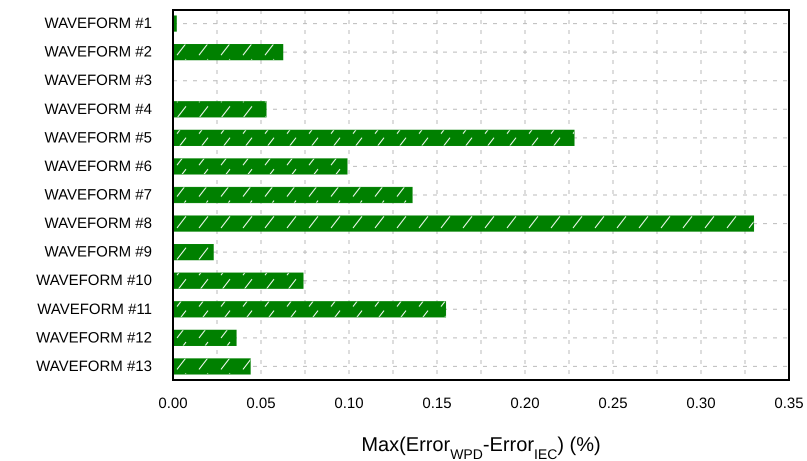 The width and height of the screenshot is (807, 461). I want to click on y-tick-label: WAVEFORM #5, so click(98, 137).